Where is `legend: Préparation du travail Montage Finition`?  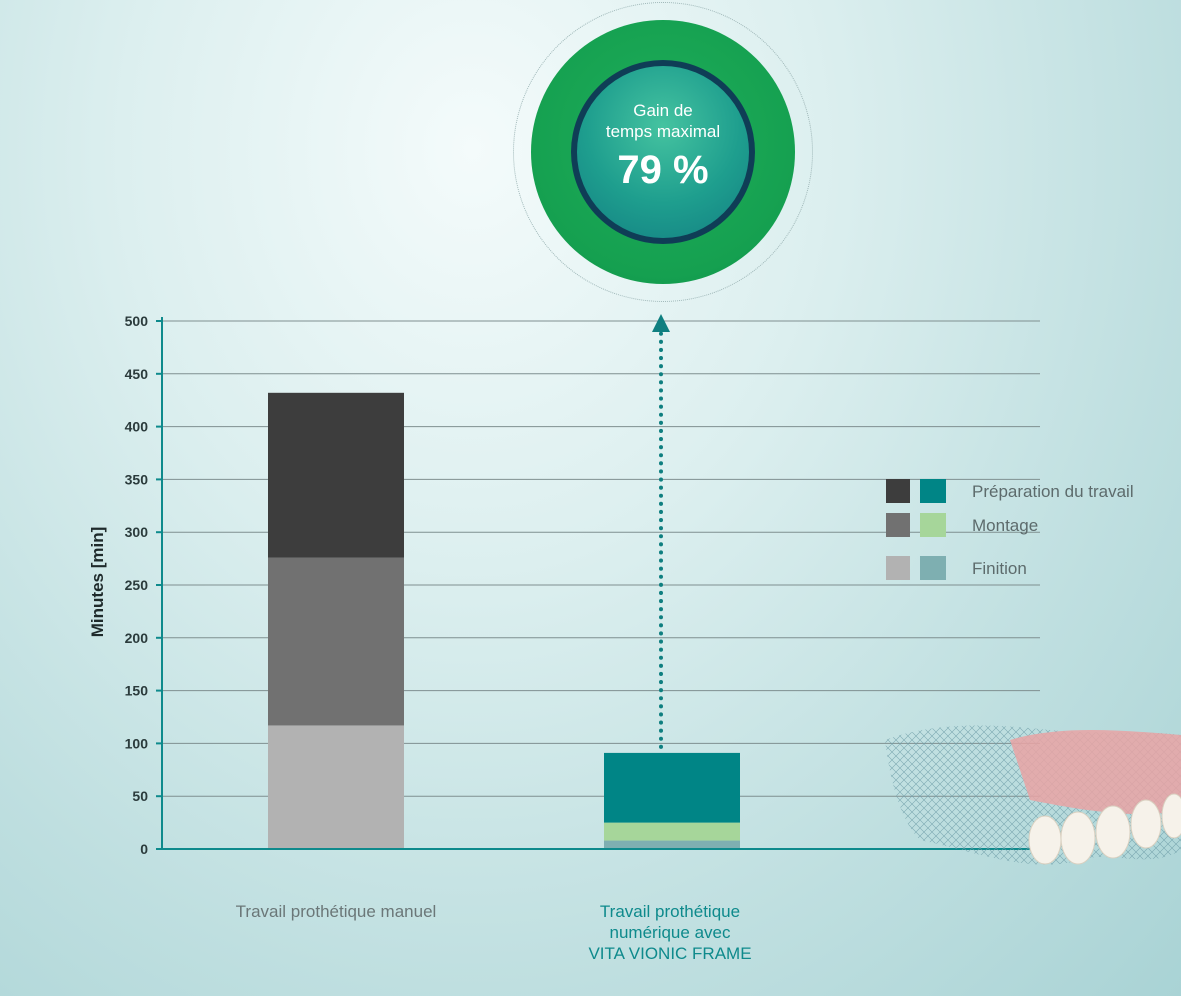
legend: Préparation du travail Montage Finition is located at coordinates (1010, 529).